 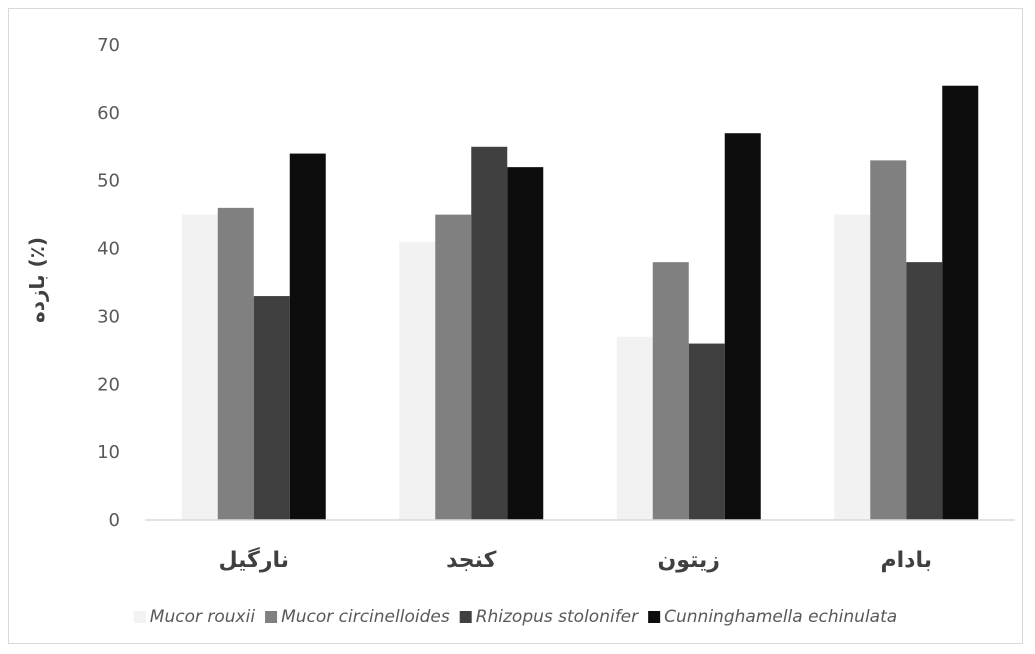 I want to click on y-tick-label: 60, so click(x=108, y=113).